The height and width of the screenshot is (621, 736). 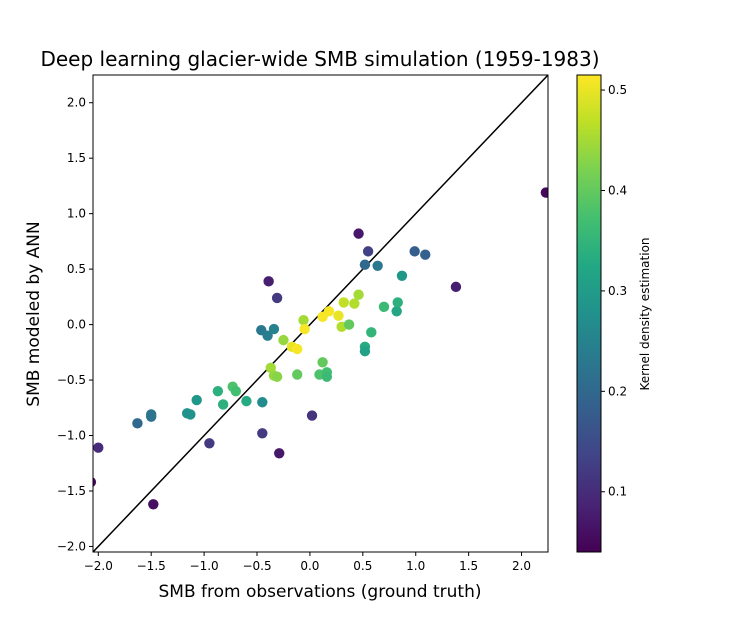 What do you see at coordinates (256, 566) in the screenshot?
I see `x-tick-label: −0.5` at bounding box center [256, 566].